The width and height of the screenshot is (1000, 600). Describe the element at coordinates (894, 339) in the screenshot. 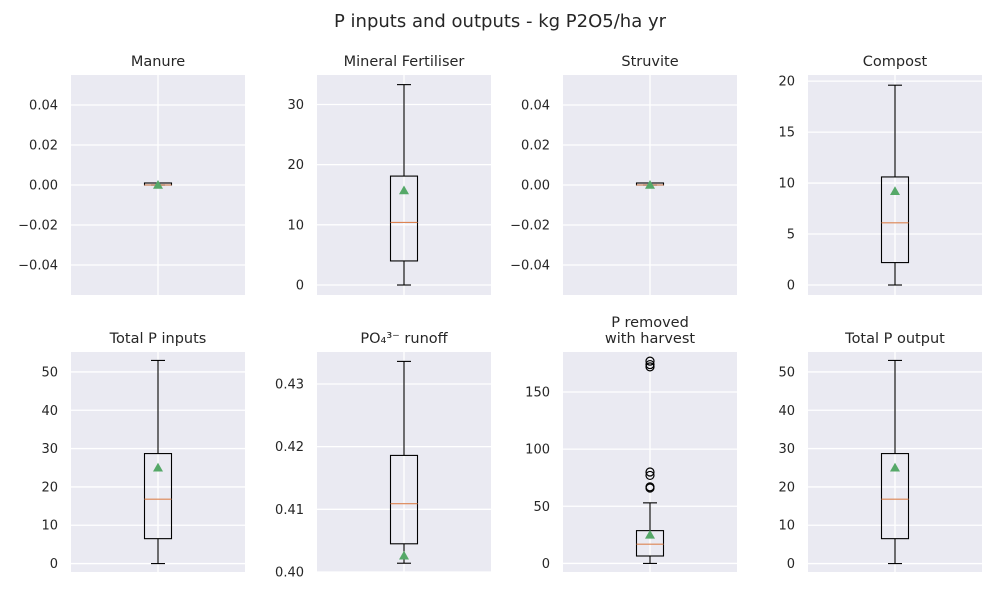

I see `subplot-title: Total P output` at that location.